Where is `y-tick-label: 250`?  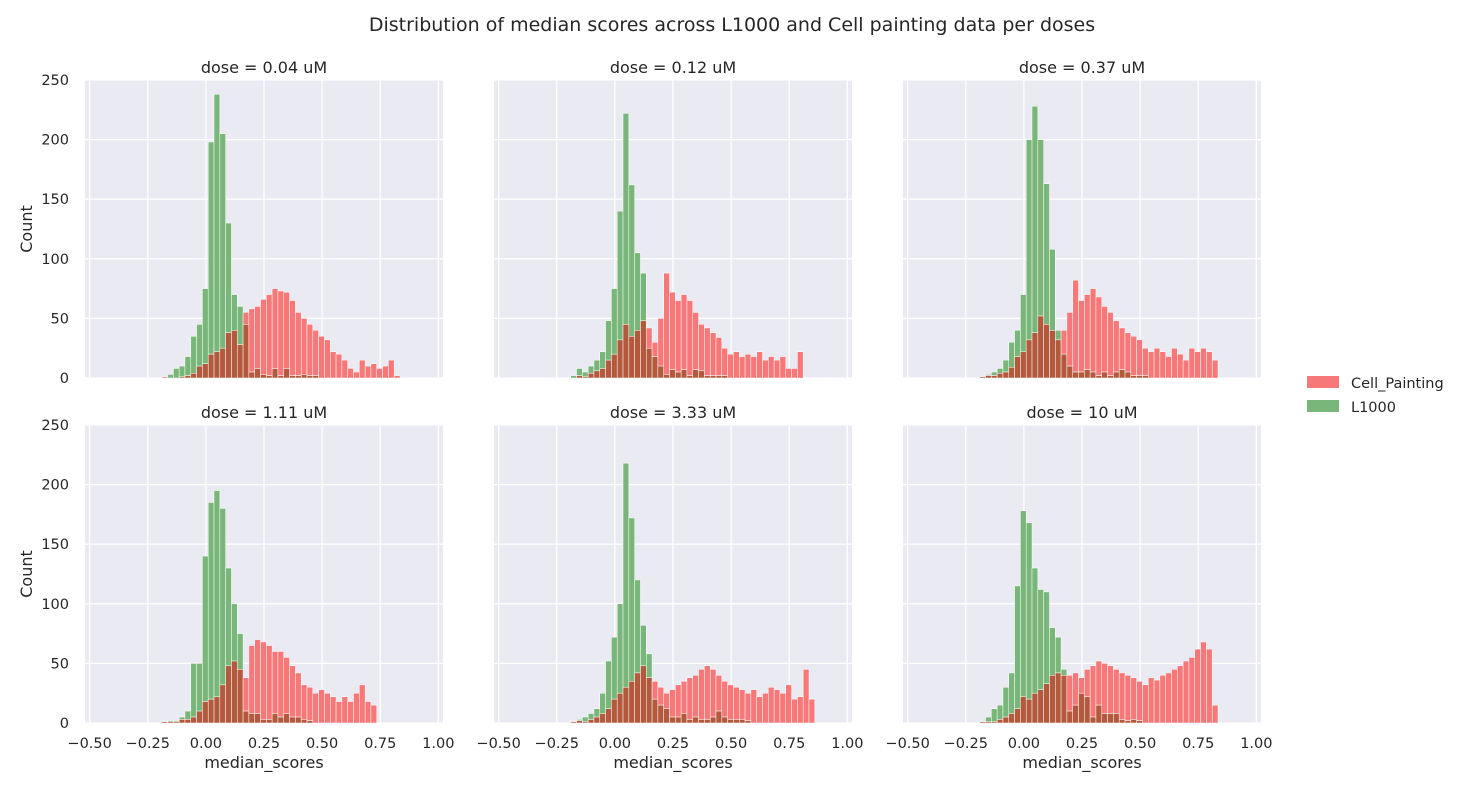
y-tick-label: 250 is located at coordinates (55, 426).